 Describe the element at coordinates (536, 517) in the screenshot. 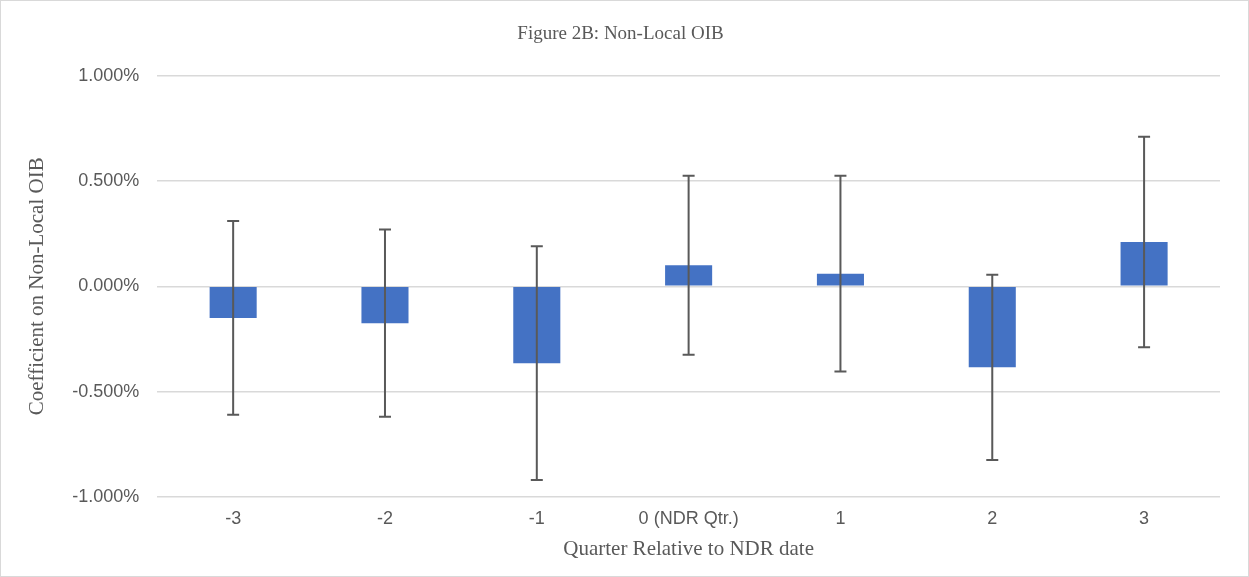

I see `x-tick-label: -1` at that location.